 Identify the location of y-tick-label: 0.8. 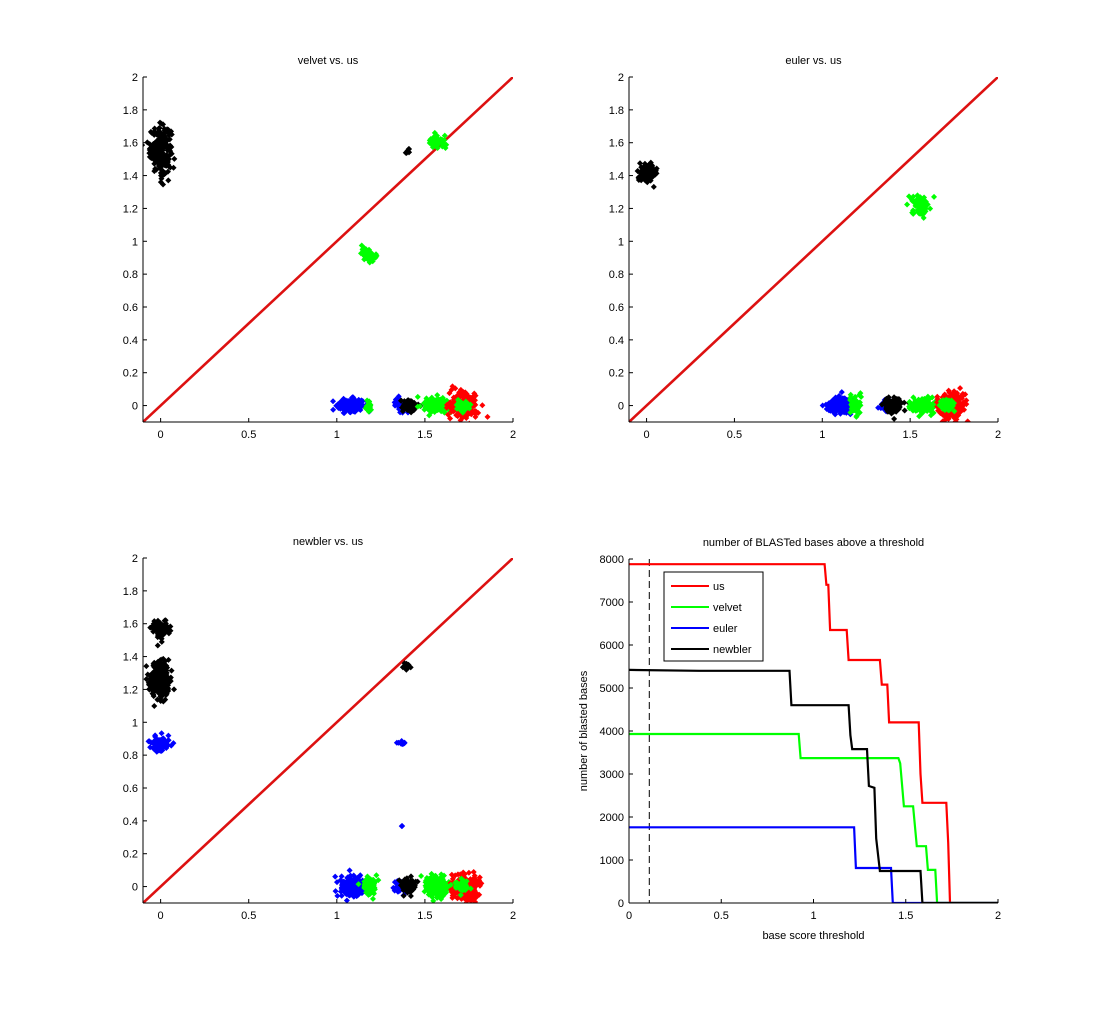
(130, 756).